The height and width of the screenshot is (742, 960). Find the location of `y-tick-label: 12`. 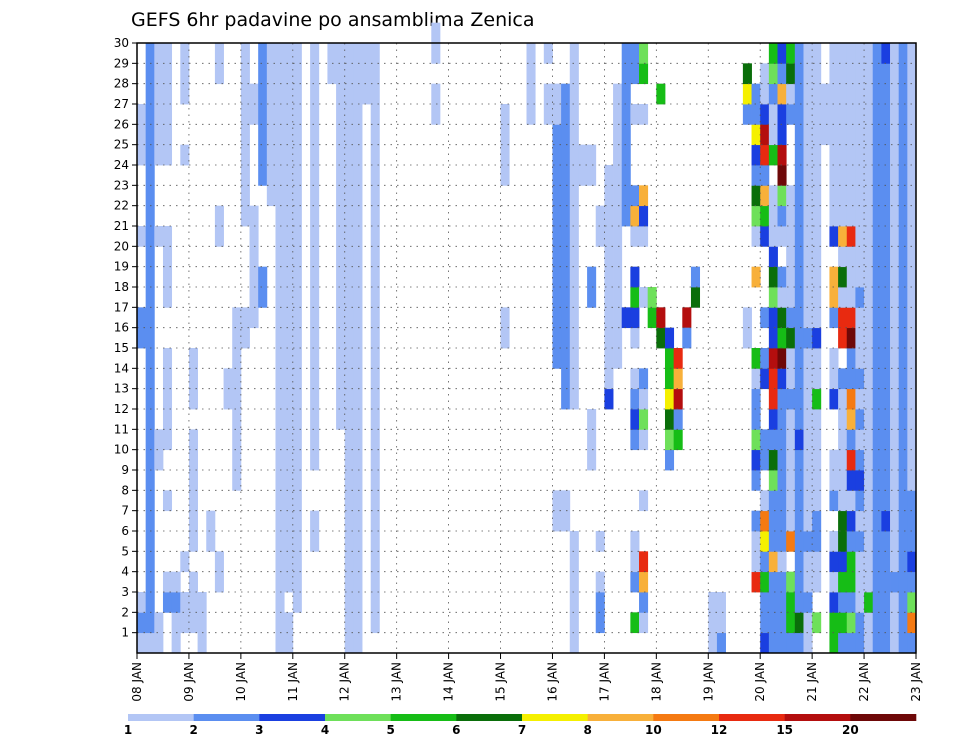

y-tick-label: 12 is located at coordinates (121, 409).